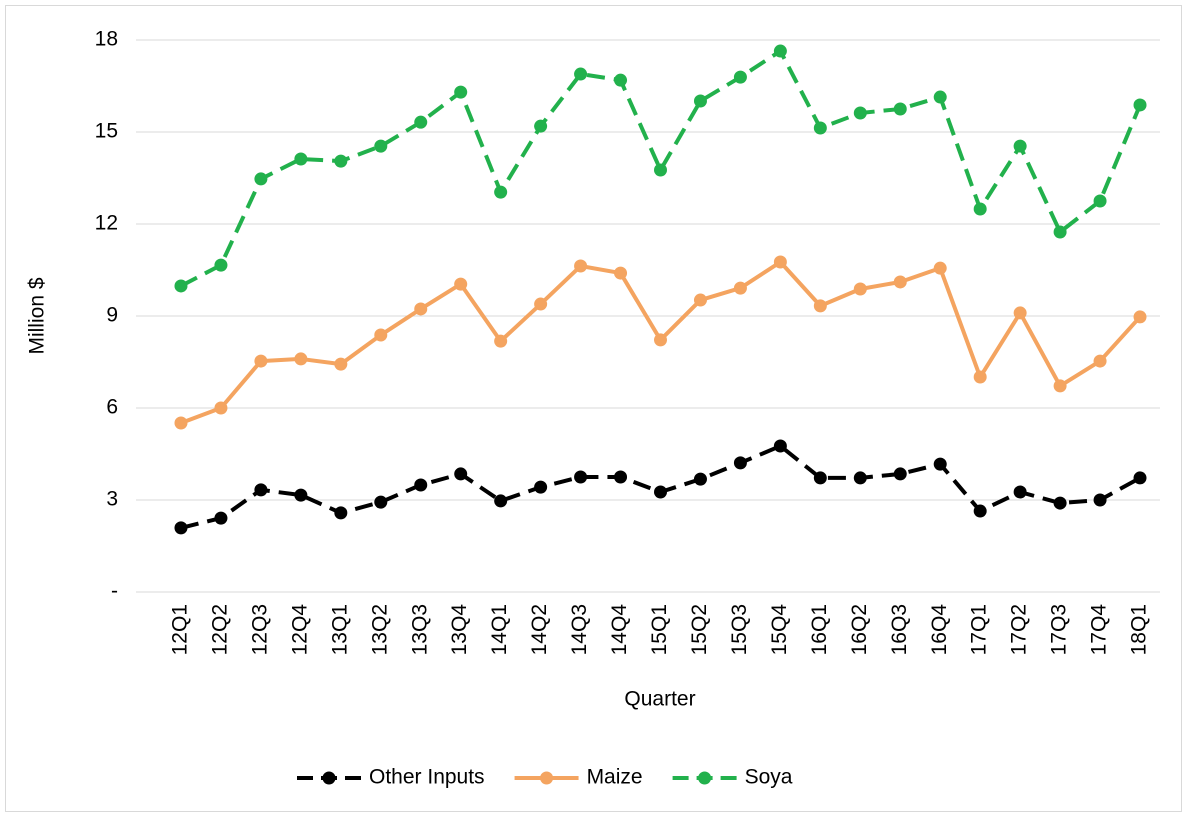 The height and width of the screenshot is (817, 1187). I want to click on y-tick-label: 18, so click(106, 39).